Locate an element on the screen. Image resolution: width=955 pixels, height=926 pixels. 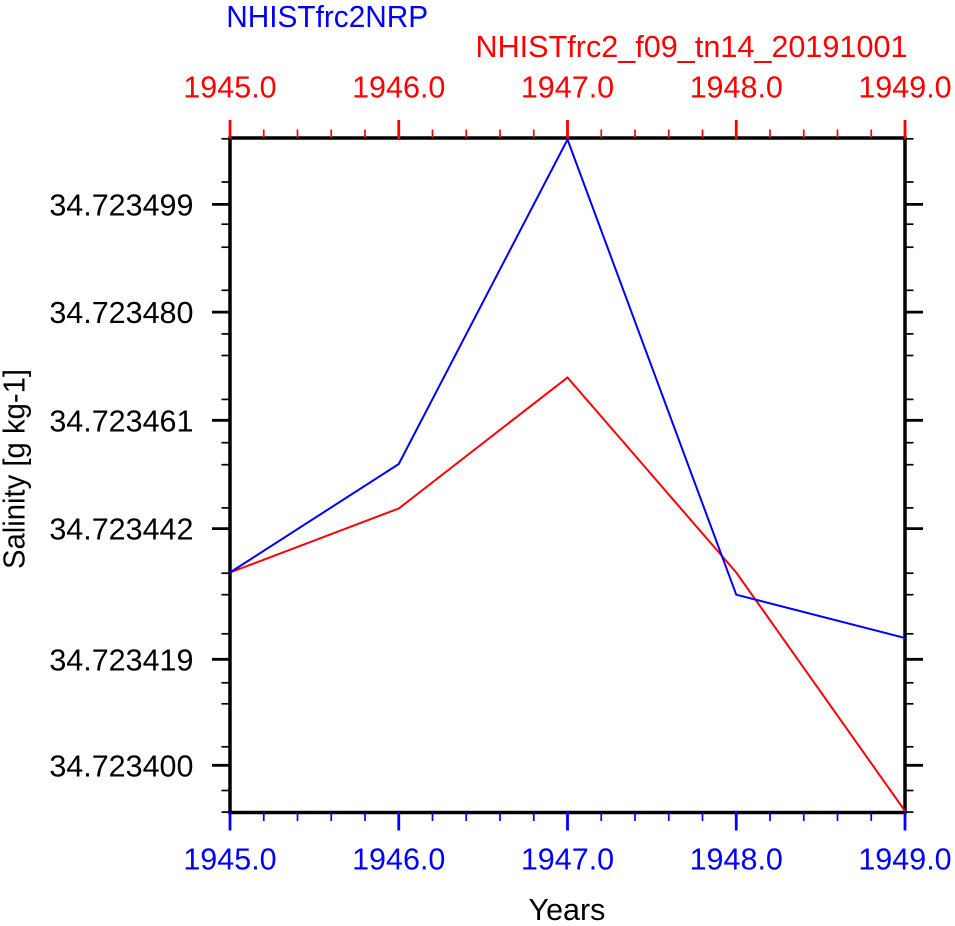
svg-text: NHISTfrc2_f09_tn14_20191001 is located at coordinates (692, 47).